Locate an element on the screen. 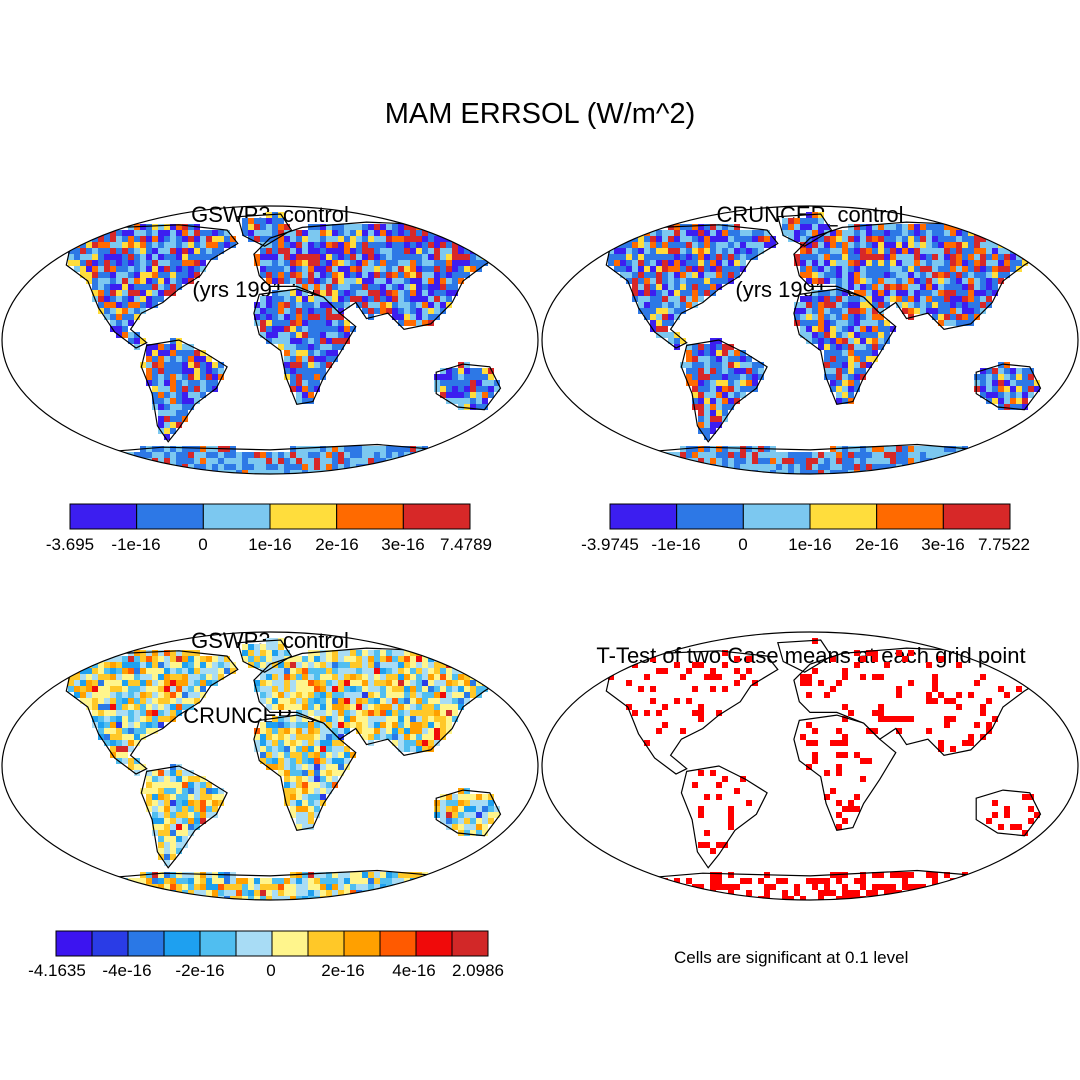  colorbar-gswp3-swatch is located at coordinates (103, 516).